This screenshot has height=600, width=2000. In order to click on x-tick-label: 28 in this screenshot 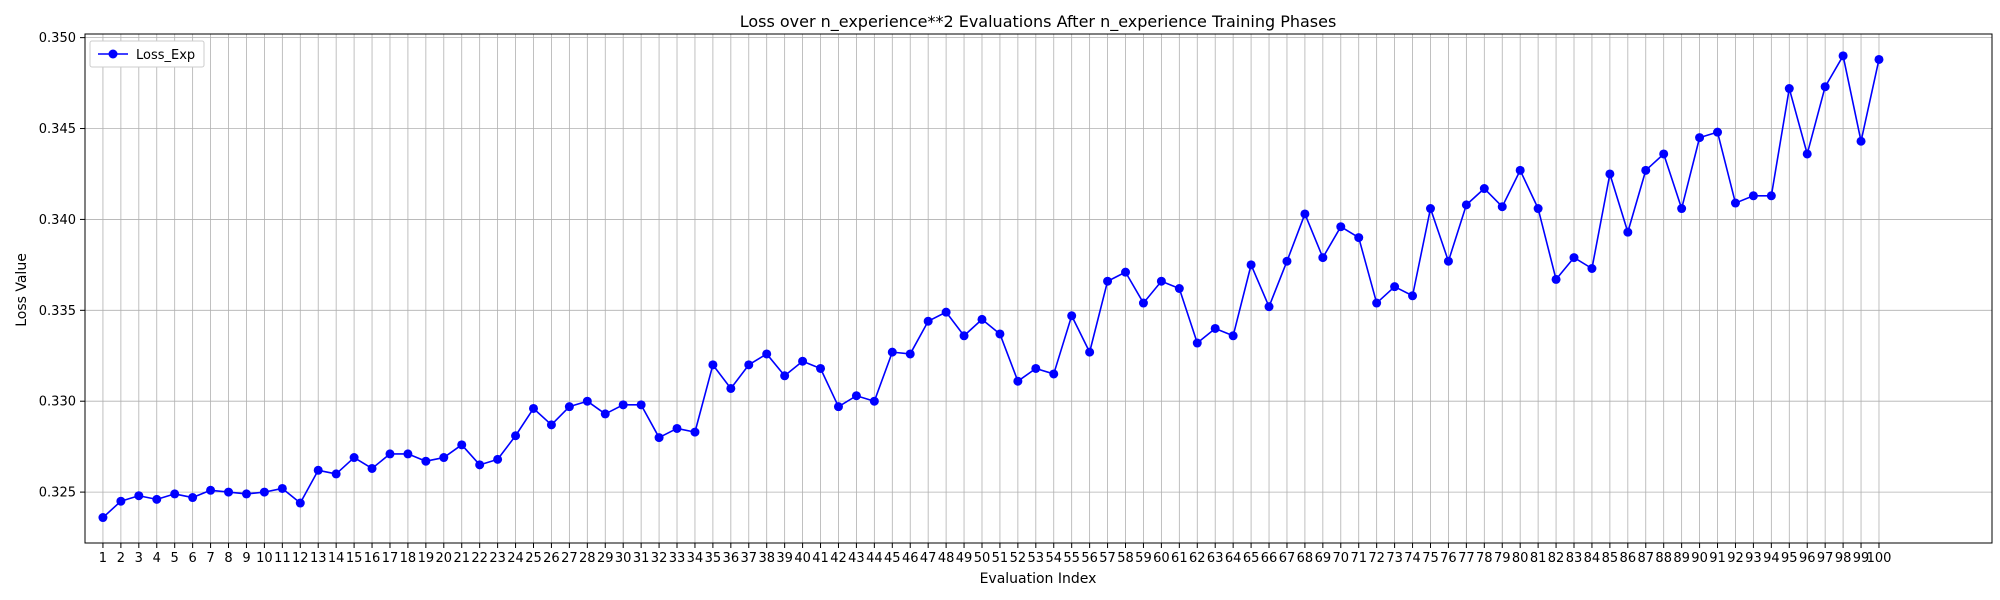, I will do `click(587, 558)`.